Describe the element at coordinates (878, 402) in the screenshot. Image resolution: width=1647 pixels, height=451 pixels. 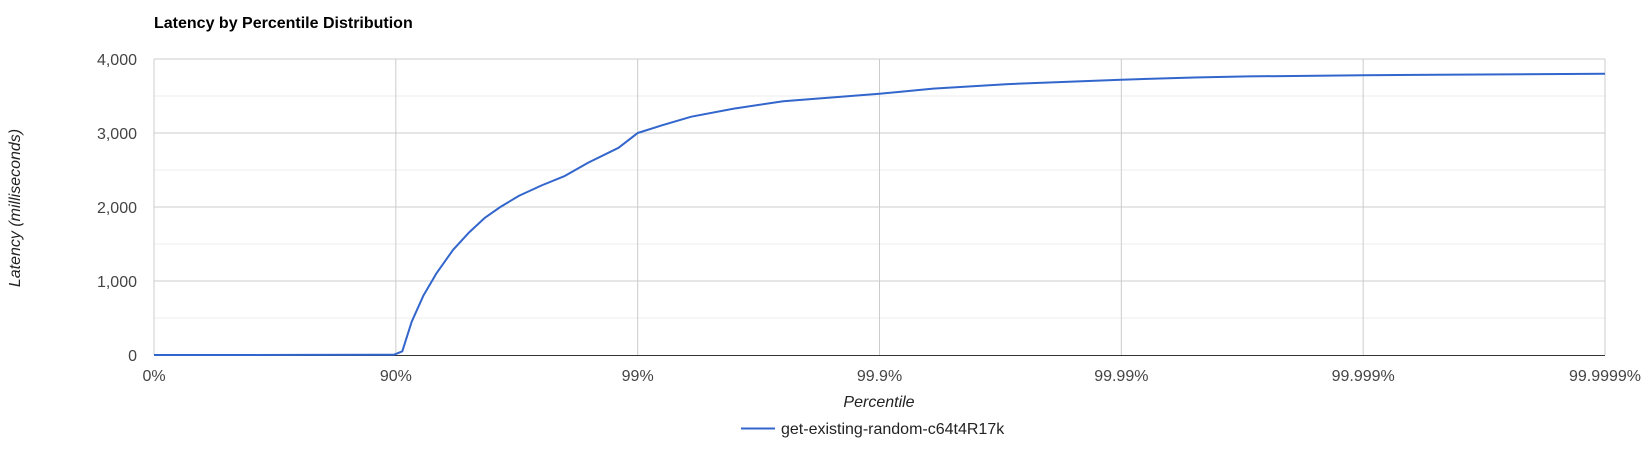
I see `x-axis-title: Percentile` at that location.